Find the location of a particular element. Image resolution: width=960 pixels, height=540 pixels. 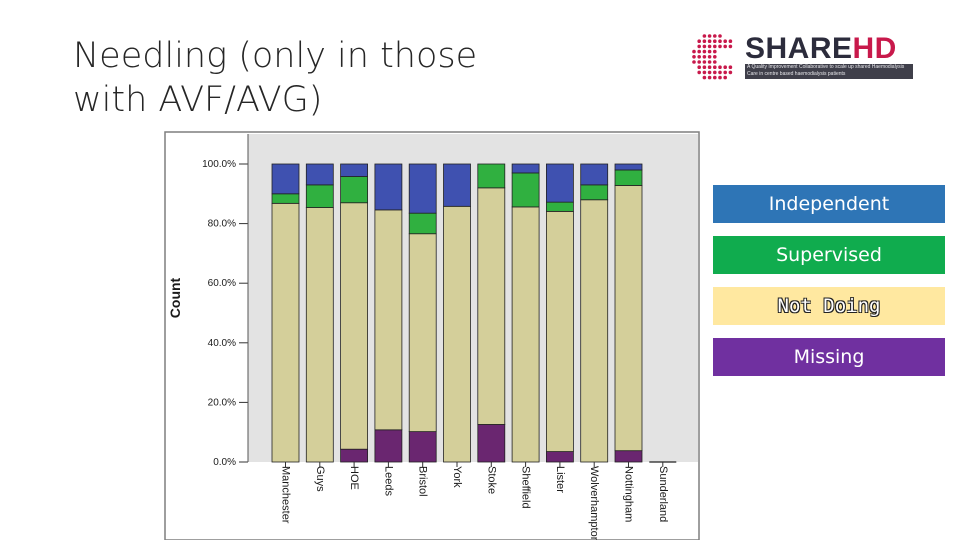

dotted-kidney-logo-icon is located at coordinates (712, 57).